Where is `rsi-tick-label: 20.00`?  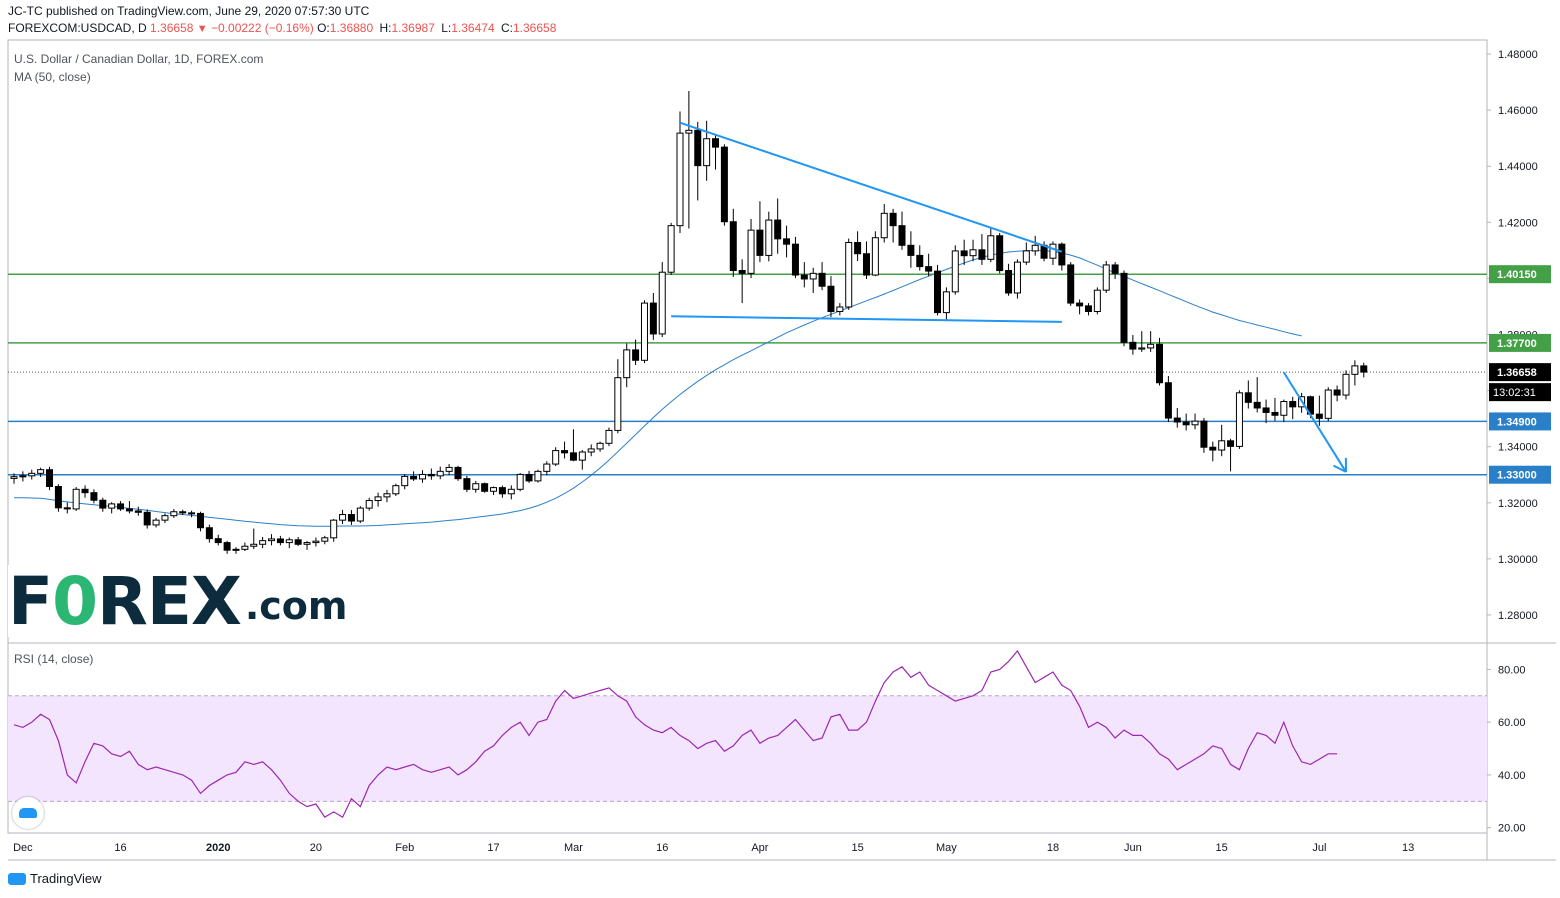
rsi-tick-label: 20.00 is located at coordinates (1512, 829).